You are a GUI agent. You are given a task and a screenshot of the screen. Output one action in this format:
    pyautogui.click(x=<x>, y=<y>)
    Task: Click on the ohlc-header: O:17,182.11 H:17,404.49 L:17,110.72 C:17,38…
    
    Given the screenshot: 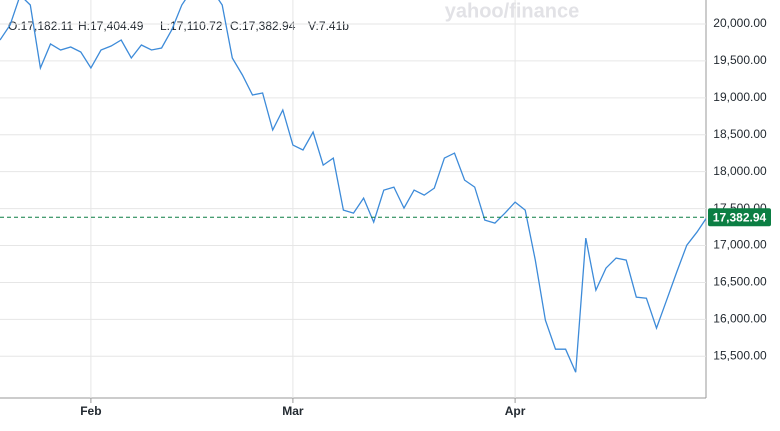 What is the action you would take?
    pyautogui.click(x=178, y=26)
    